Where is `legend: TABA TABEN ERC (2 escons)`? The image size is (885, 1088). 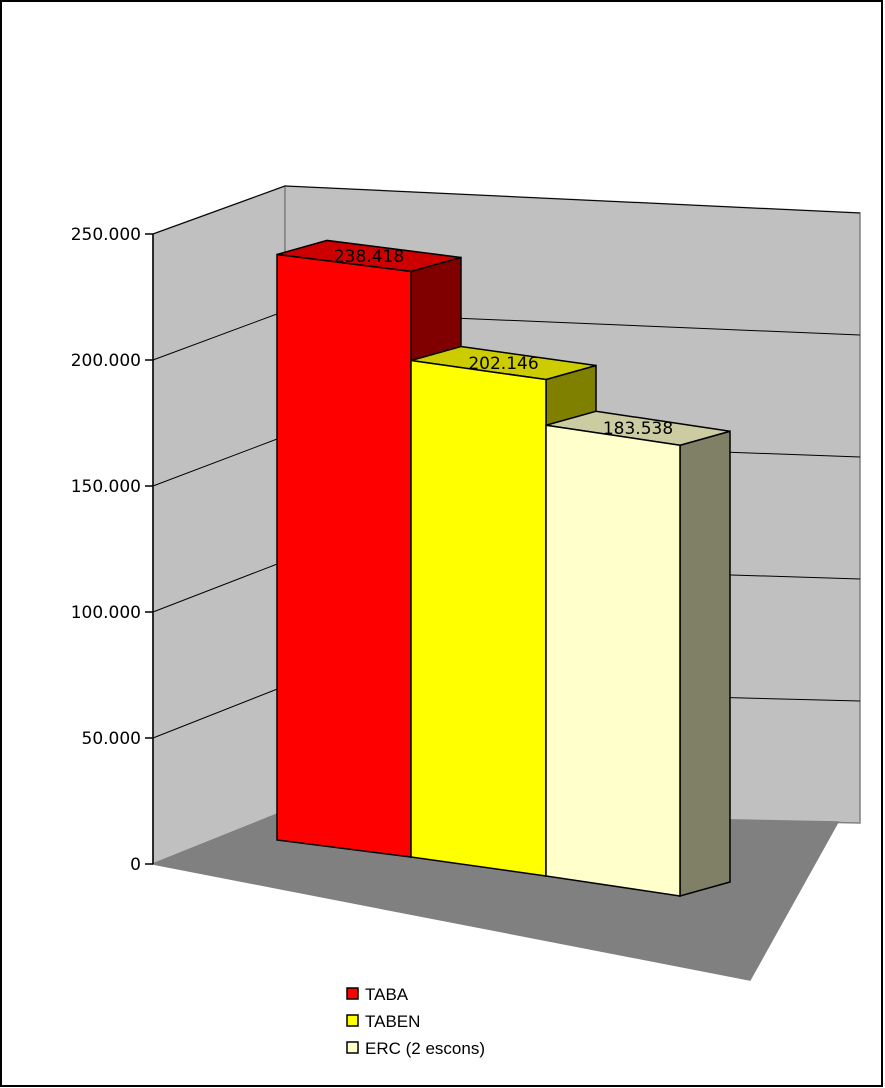
legend: TABA TABEN ERC (2 escons) is located at coordinates (415, 1021).